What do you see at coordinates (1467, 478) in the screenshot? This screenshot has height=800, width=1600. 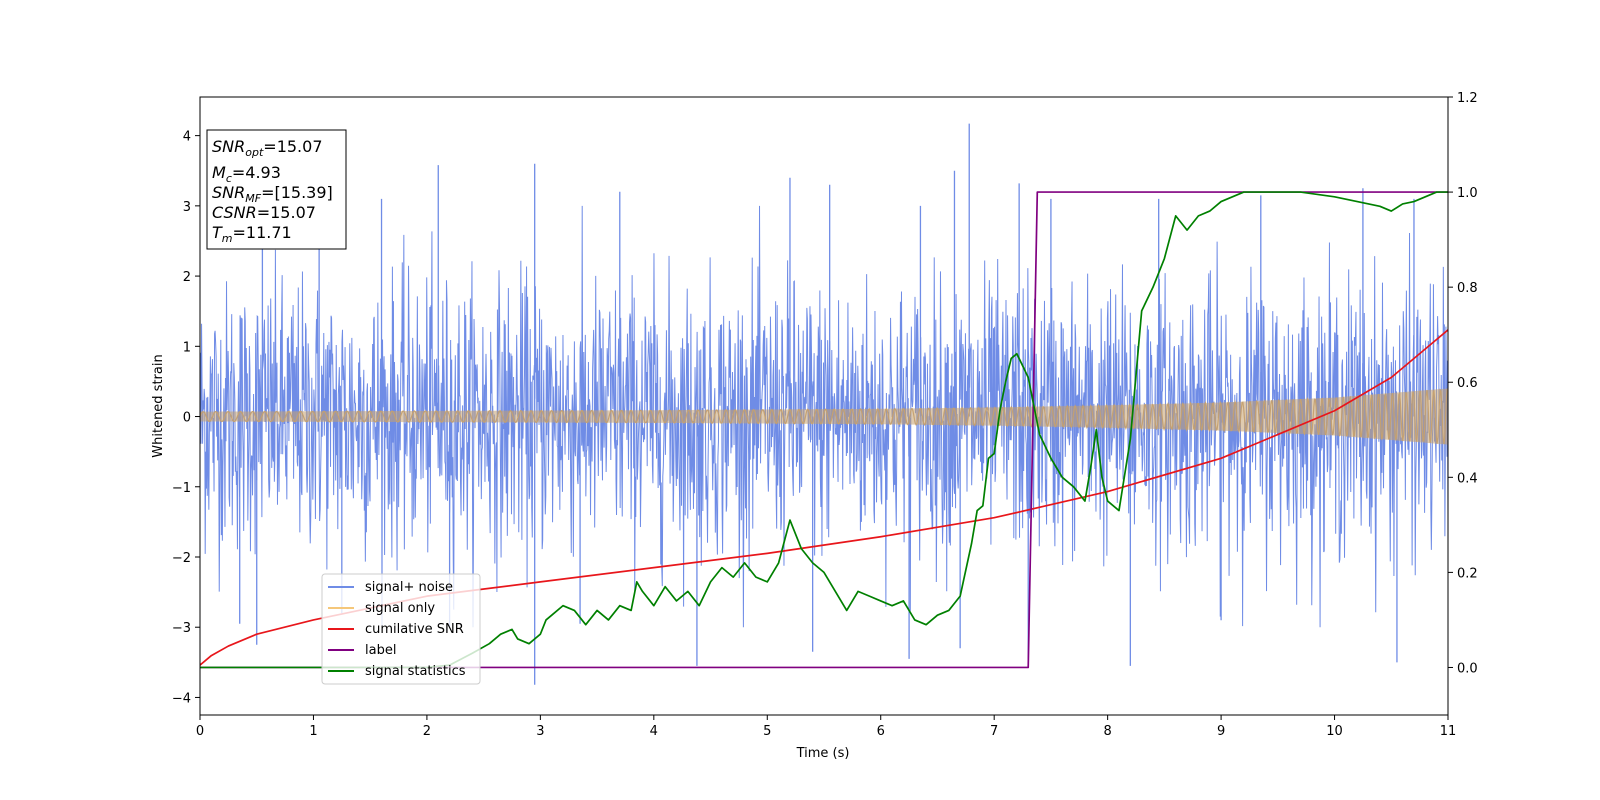 I see `y2-tick-label: 0.4` at bounding box center [1467, 478].